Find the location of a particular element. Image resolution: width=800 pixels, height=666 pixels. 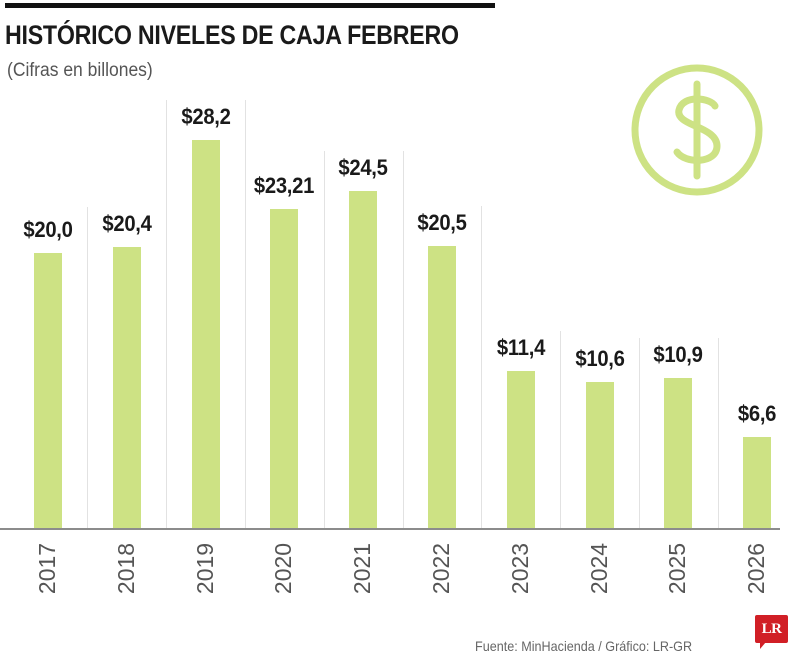

lr-logo-tail is located at coordinates (763, 645).